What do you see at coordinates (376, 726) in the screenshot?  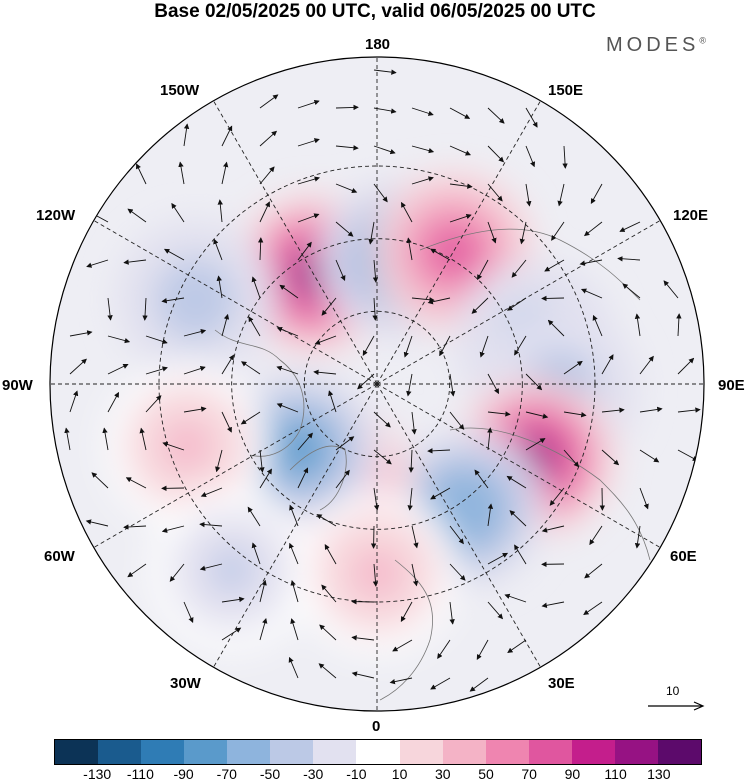 I see `lon-label-0: 0` at bounding box center [376, 726].